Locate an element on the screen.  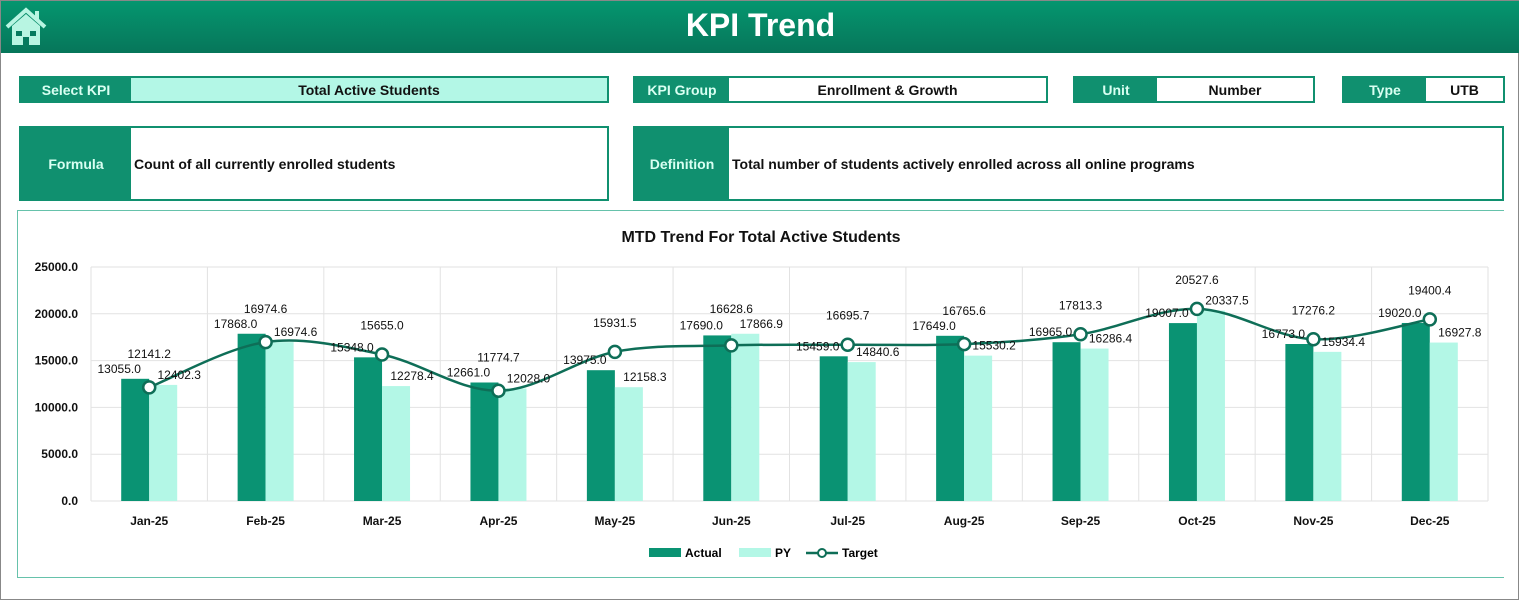
header-bar: KPI Trend is located at coordinates (760, 27).